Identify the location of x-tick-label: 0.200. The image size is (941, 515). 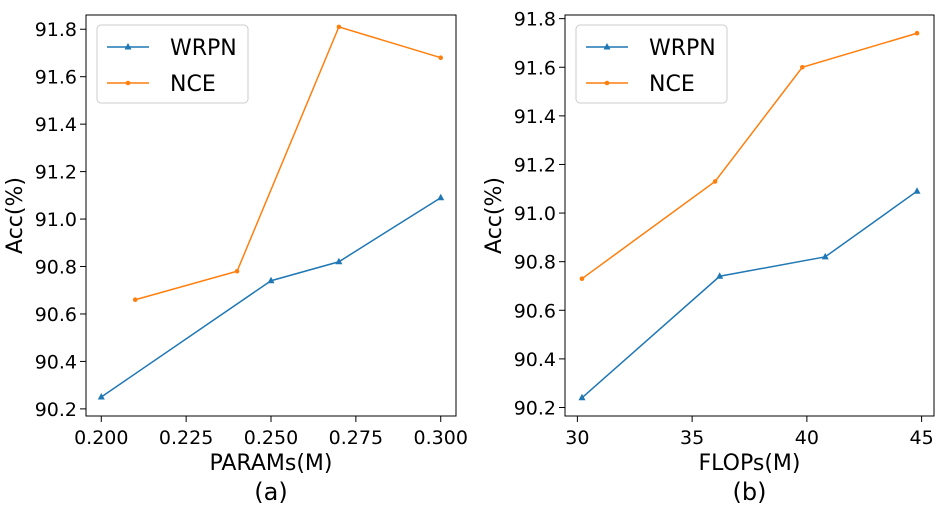
(101, 438).